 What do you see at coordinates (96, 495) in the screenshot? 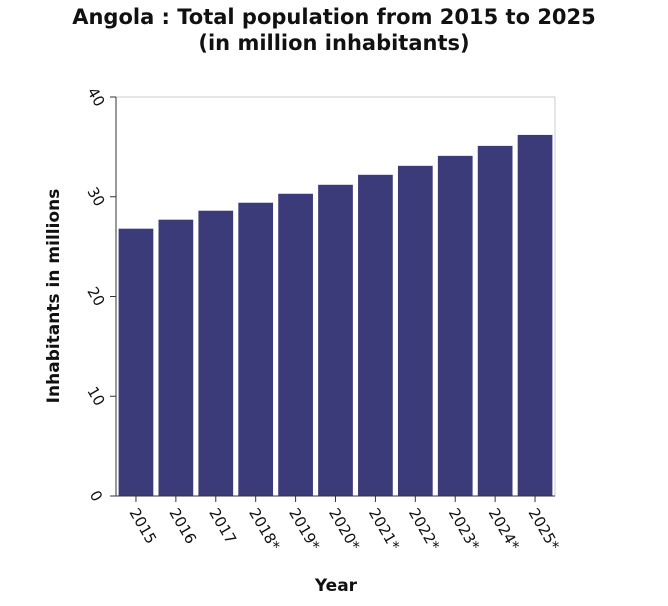
I see `y-tick-label: 0` at bounding box center [96, 495].